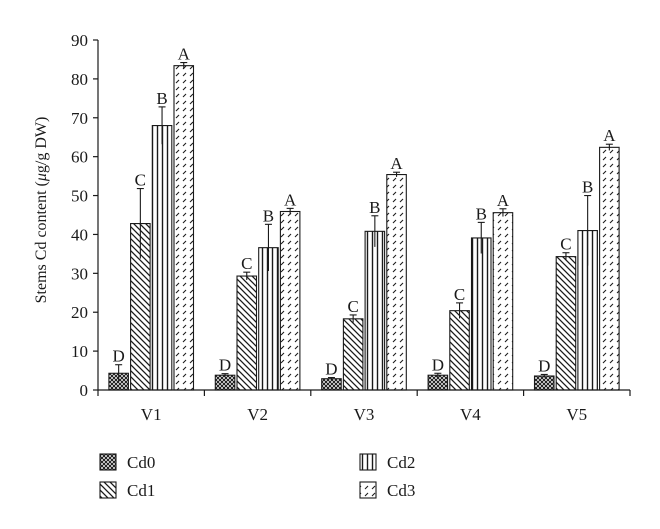 Image resolution: width=660 pixels, height=529 pixels. Describe the element at coordinates (331, 384) in the screenshot. I see `bar-cd0-v3` at that location.